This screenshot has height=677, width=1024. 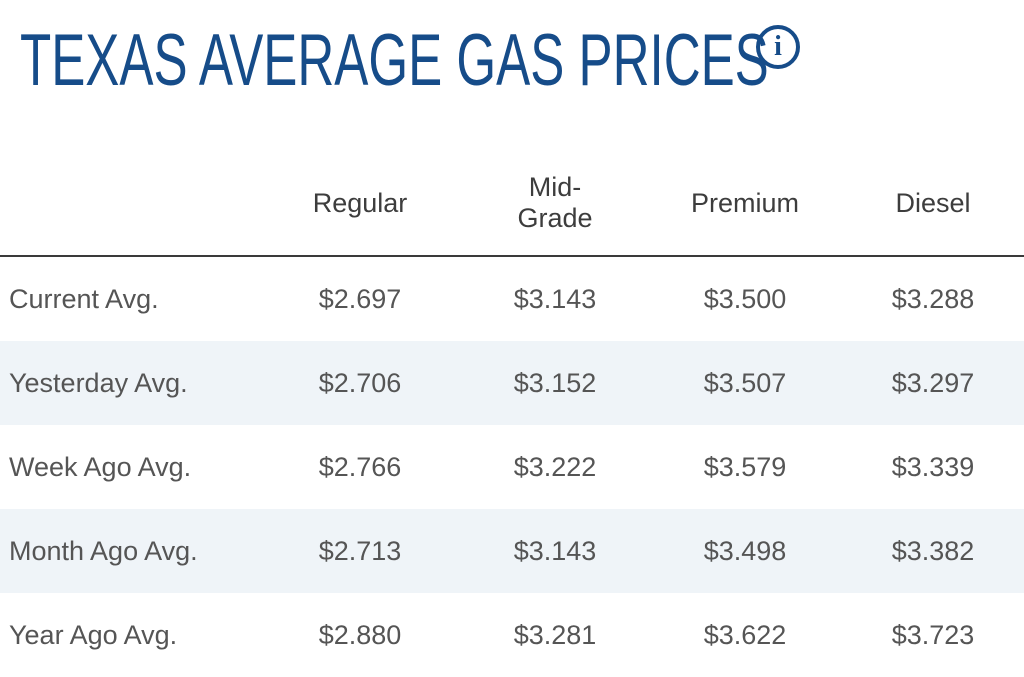 I want to click on price-cell: $2.713, so click(x=360, y=551).